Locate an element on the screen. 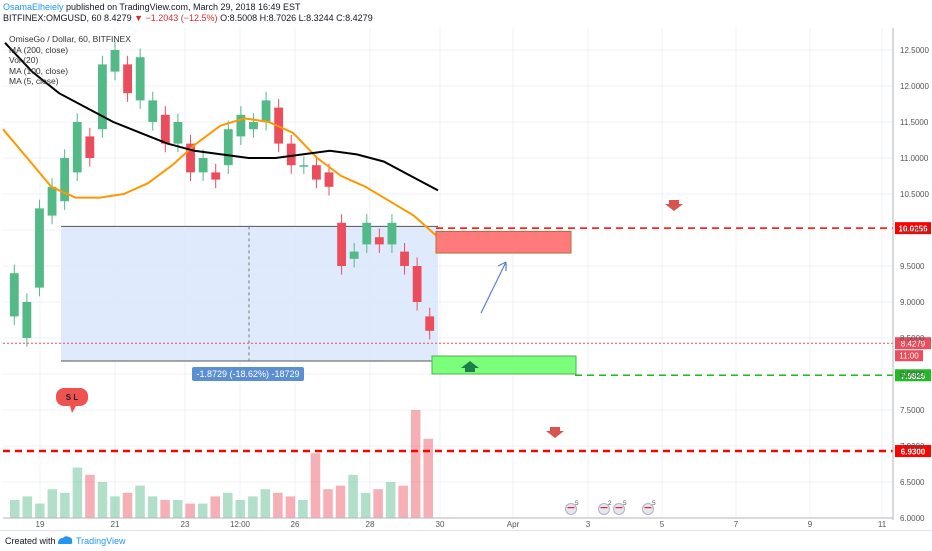 The height and width of the screenshot is (551, 932). stop-loss-label: S L is located at coordinates (72, 397).